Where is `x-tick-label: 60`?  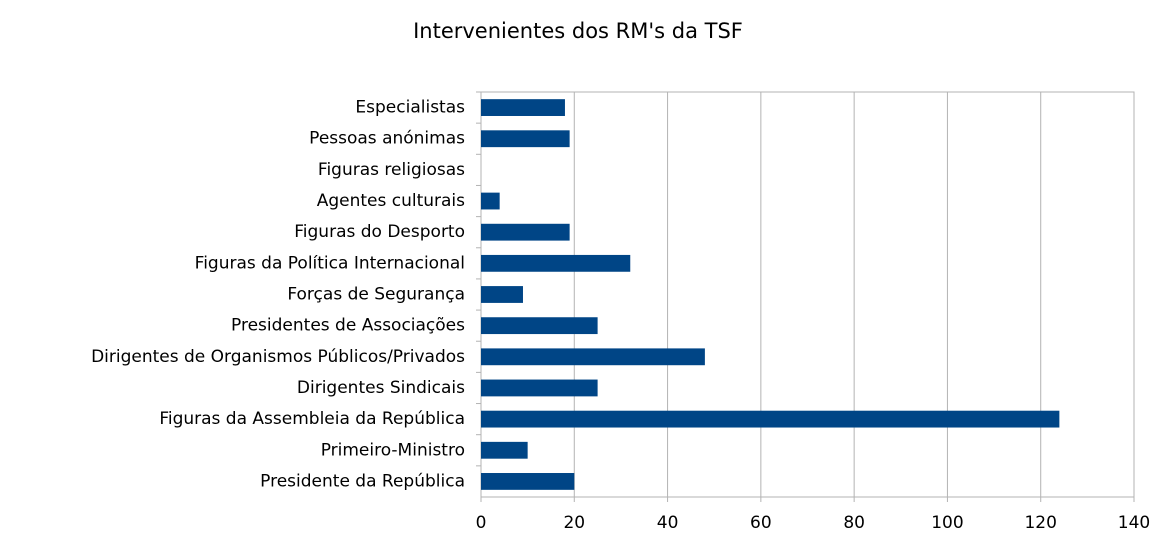 x-tick-label: 60 is located at coordinates (761, 523).